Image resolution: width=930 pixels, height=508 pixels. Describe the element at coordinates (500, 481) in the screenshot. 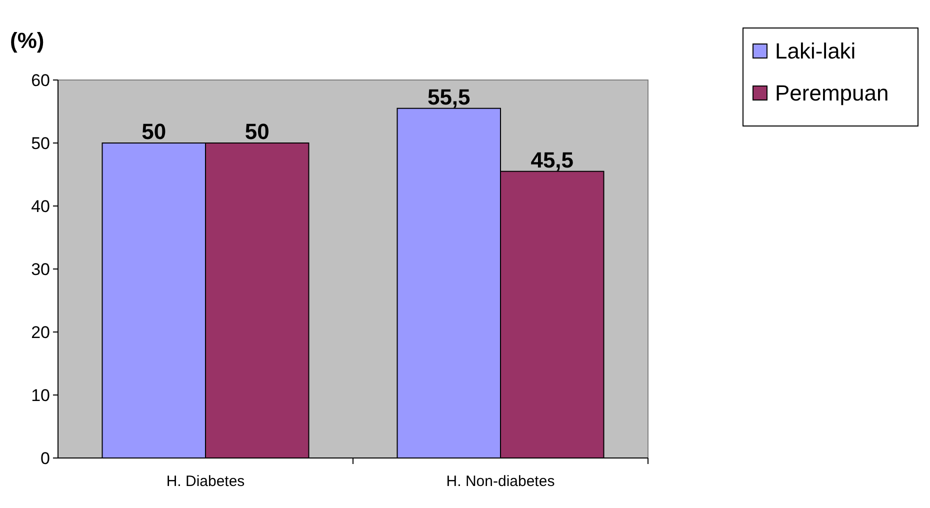

I see `x-tick-label: H. Non-diabetes` at that location.